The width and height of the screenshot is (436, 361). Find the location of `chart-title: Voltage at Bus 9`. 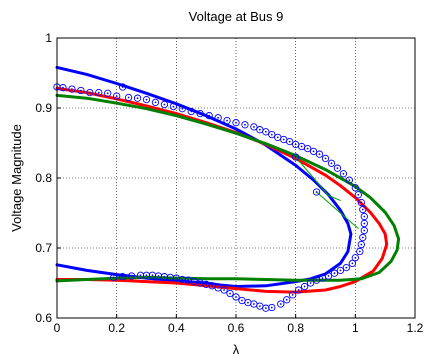

chart-title: Voltage at Bus 9 is located at coordinates (236, 16).